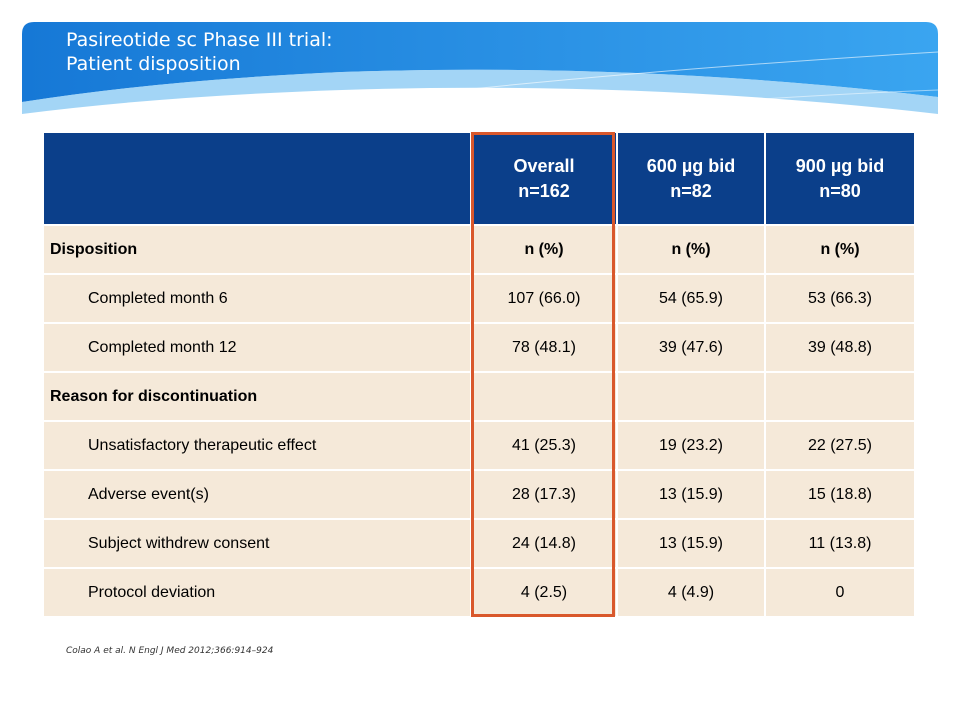  I want to click on title-line-2: Patient disposition, so click(153, 64).